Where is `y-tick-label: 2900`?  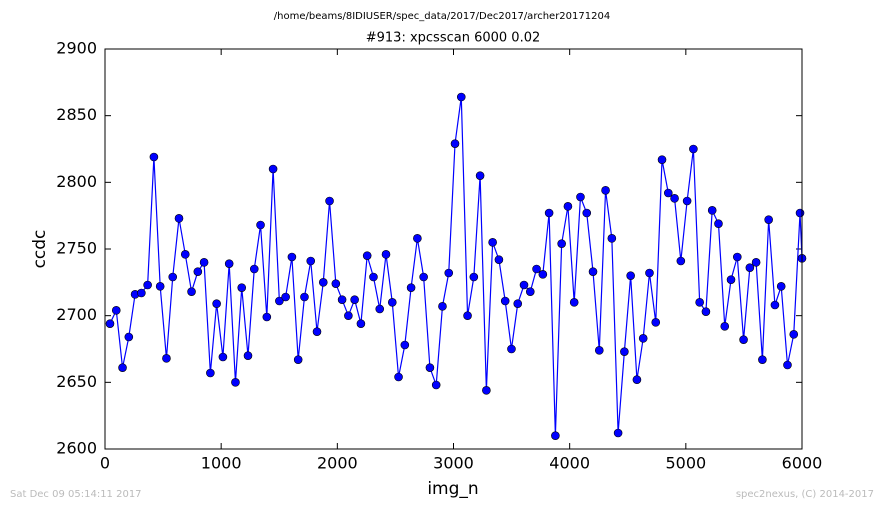
y-tick-label: 2900 is located at coordinates (76, 48).